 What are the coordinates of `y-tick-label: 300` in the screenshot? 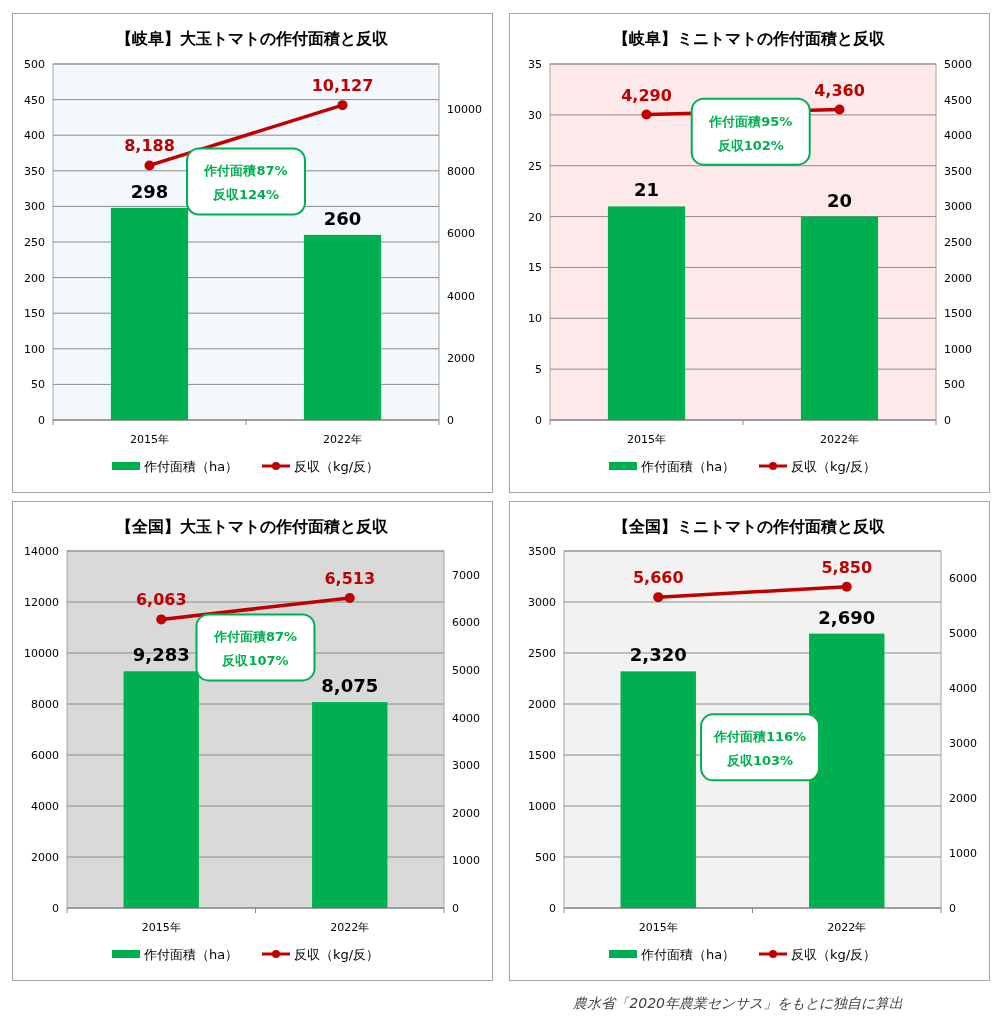 It's located at (34, 207).